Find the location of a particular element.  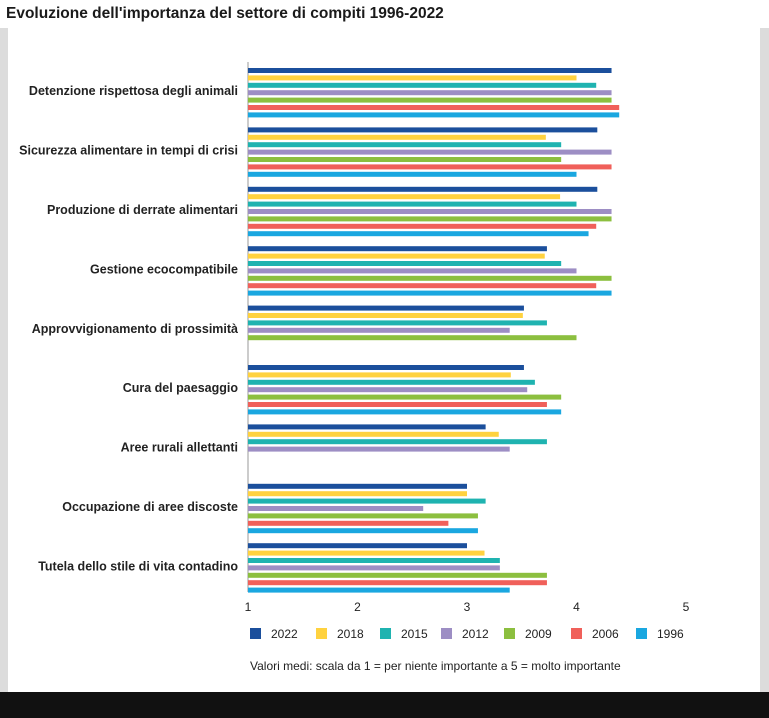

category-label-8: Occupazione di aree discoste is located at coordinates (150, 507).